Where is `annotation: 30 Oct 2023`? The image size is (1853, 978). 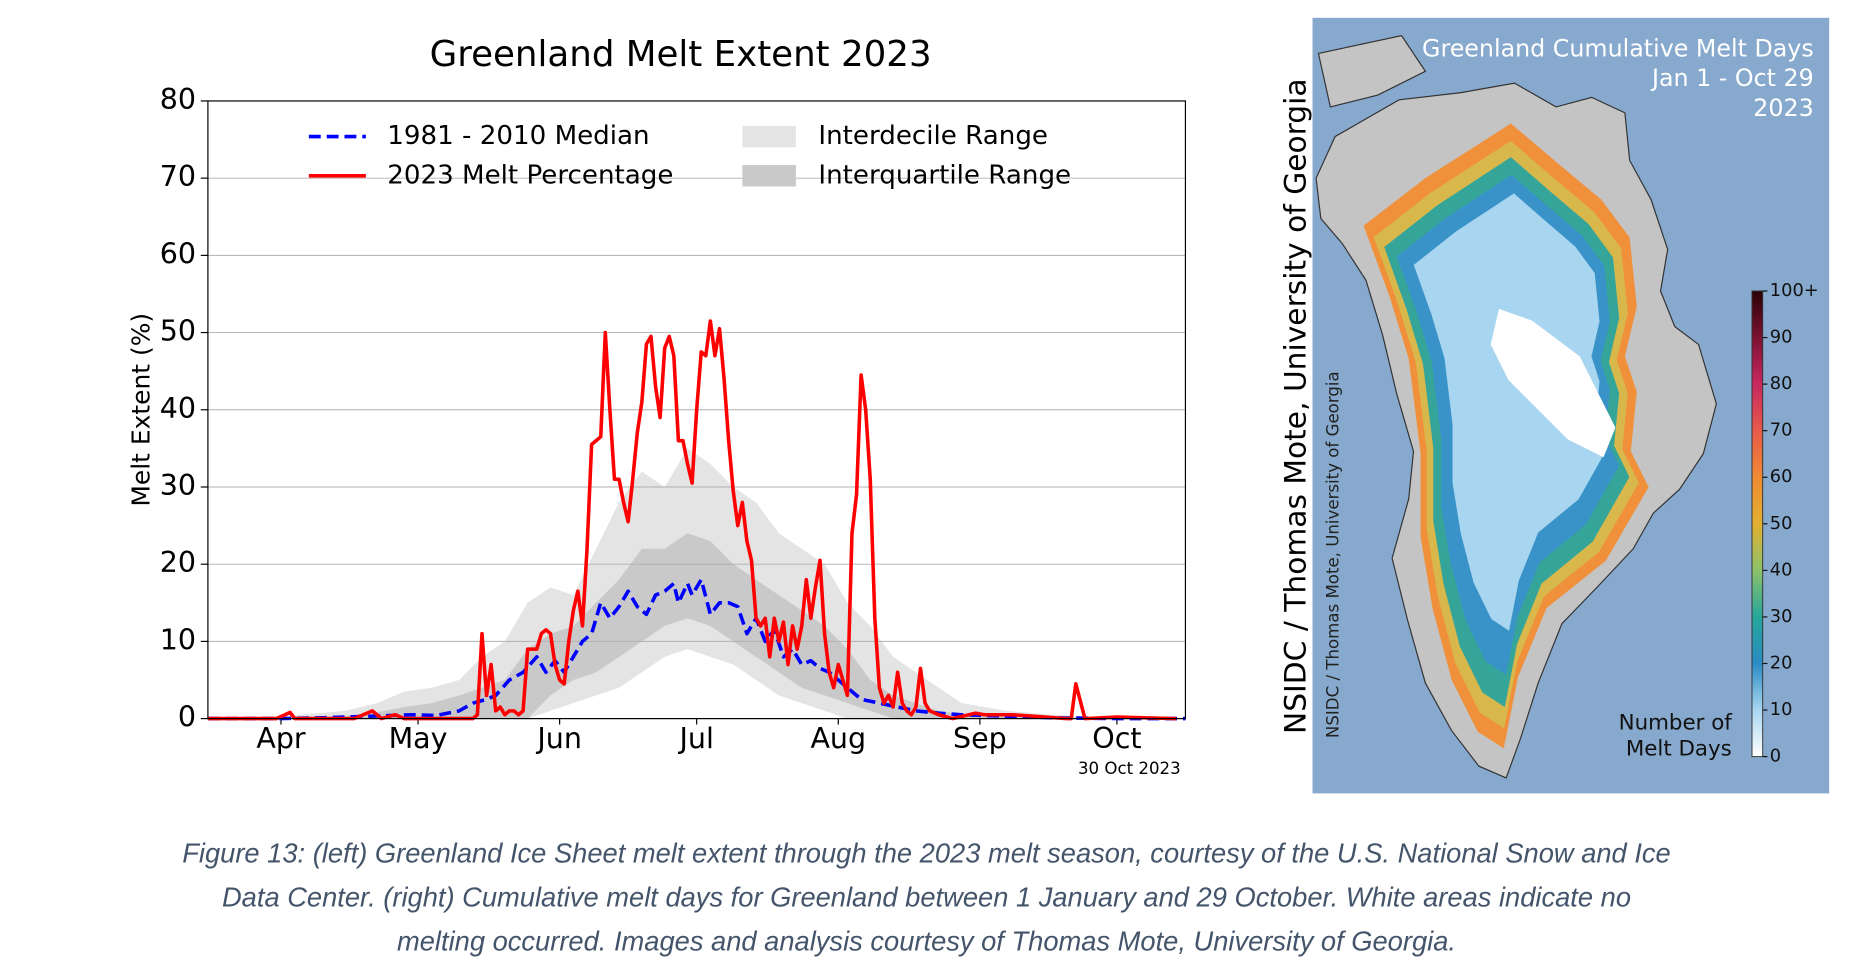
annotation: 30 Oct 2023 is located at coordinates (1129, 768).